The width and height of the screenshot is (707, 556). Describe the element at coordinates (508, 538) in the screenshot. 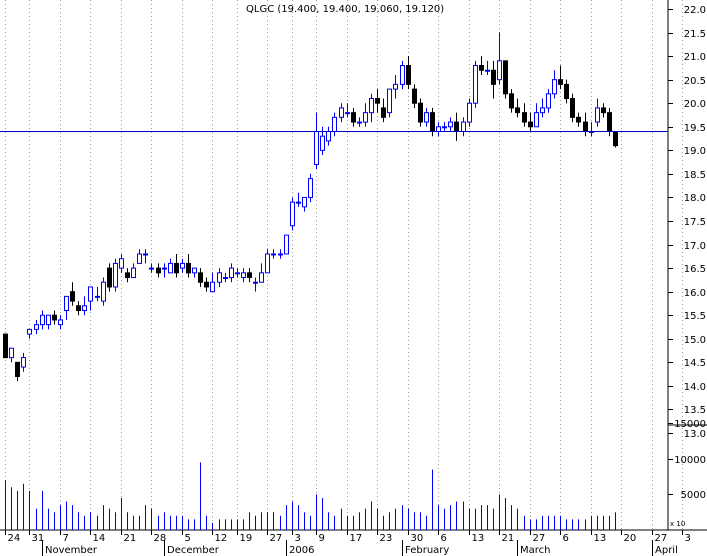

I see `x-tick-label: 21` at that location.